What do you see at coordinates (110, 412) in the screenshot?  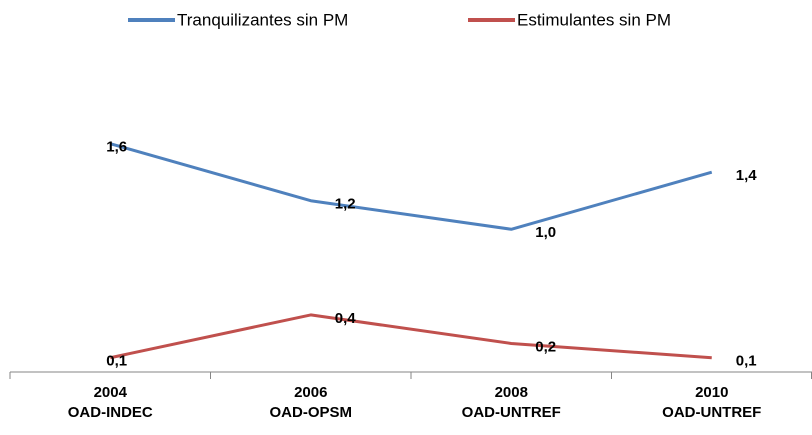 I see `x-tick-label: OAD-INDEC` at bounding box center [110, 412].